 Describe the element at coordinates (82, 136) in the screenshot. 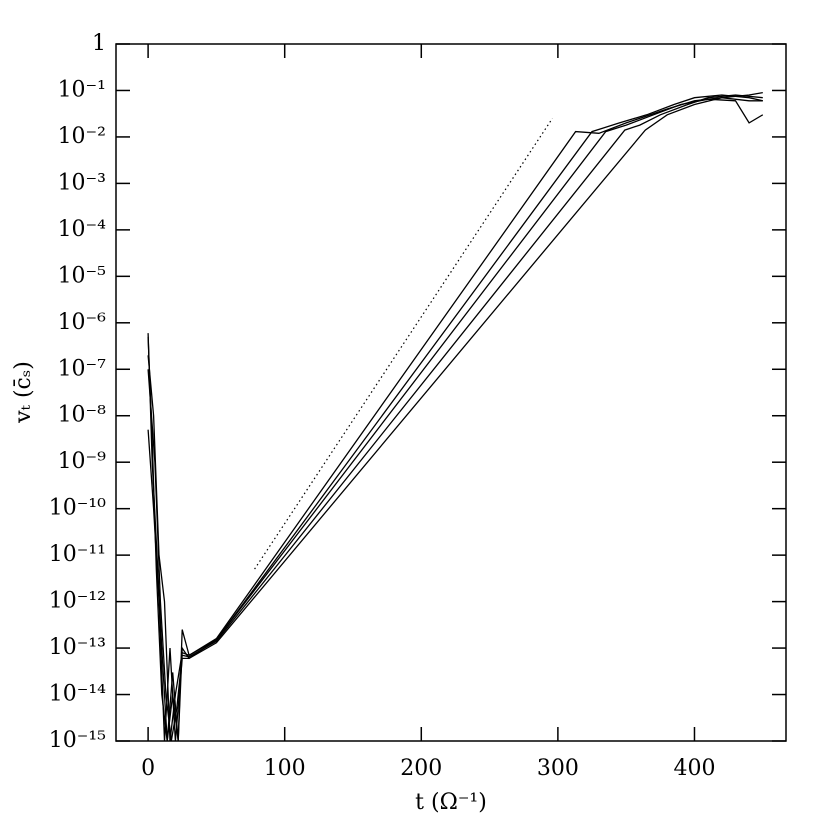

I see `y-tick-label: 10⁻²` at that location.